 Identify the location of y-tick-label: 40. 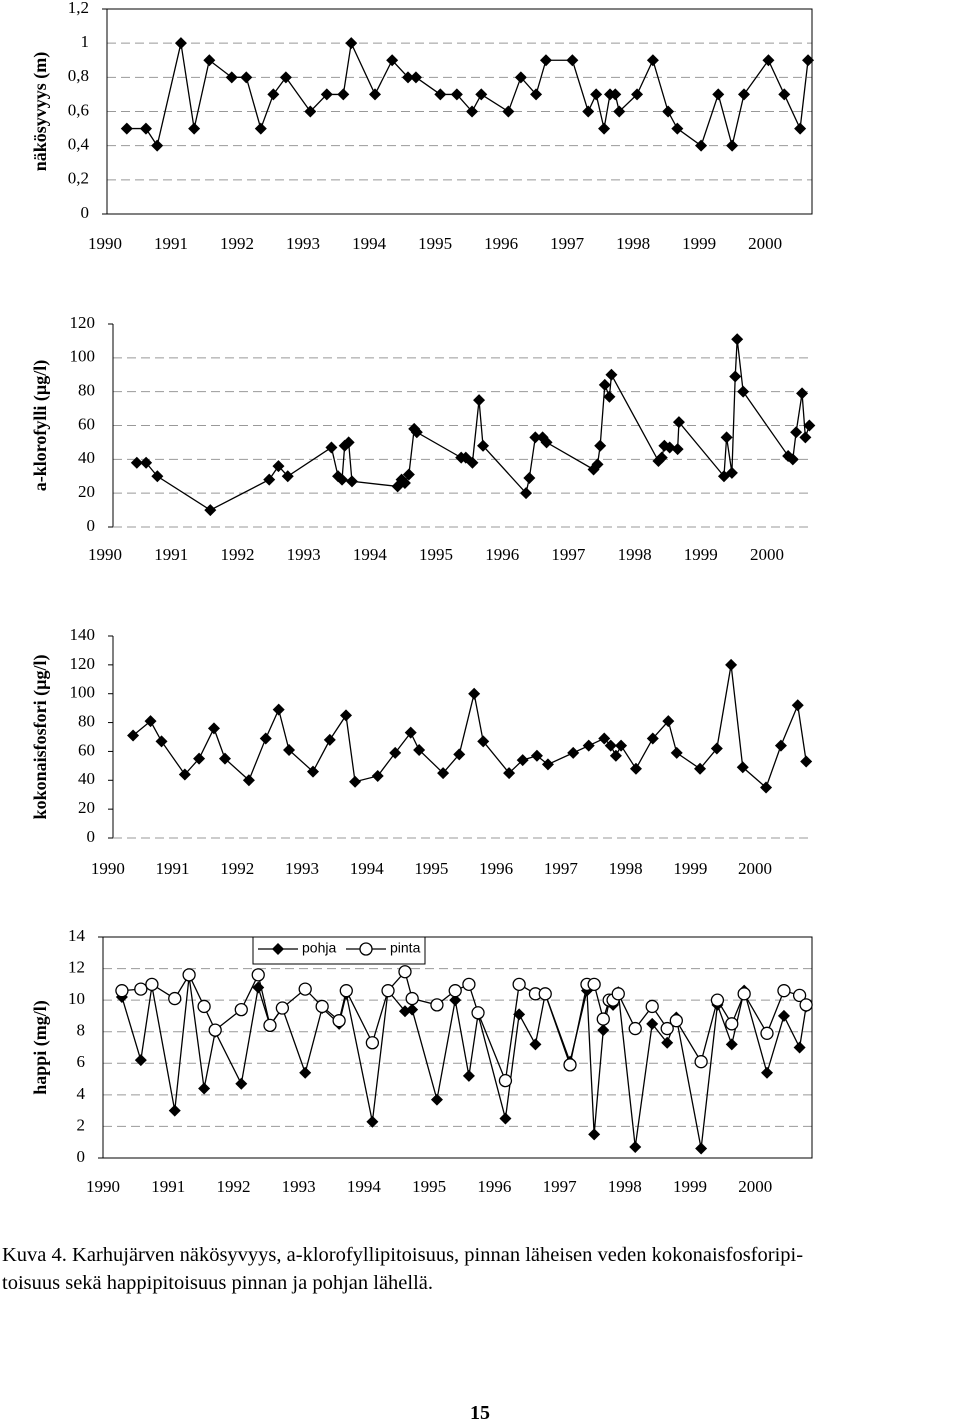
(86, 457).